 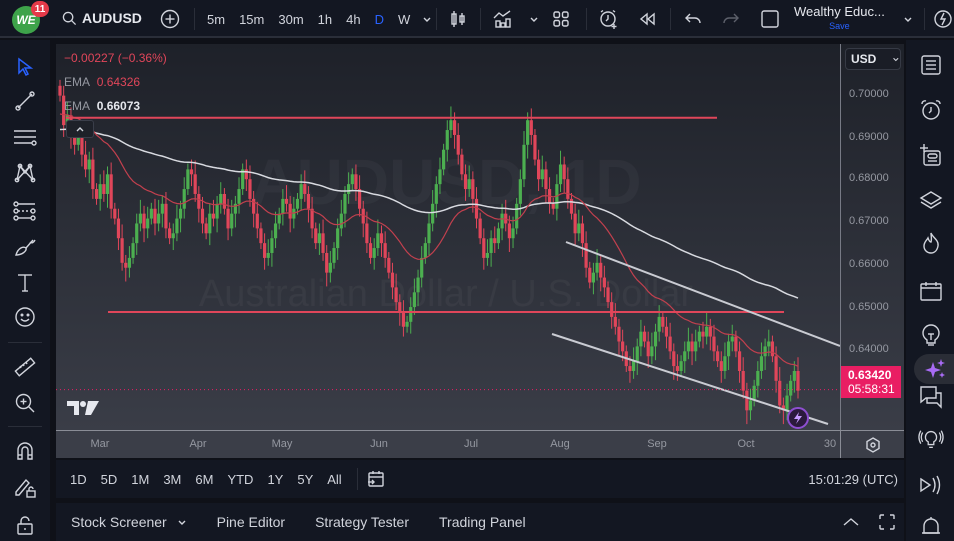 I want to click on rewind-icon, so click(x=647, y=19).